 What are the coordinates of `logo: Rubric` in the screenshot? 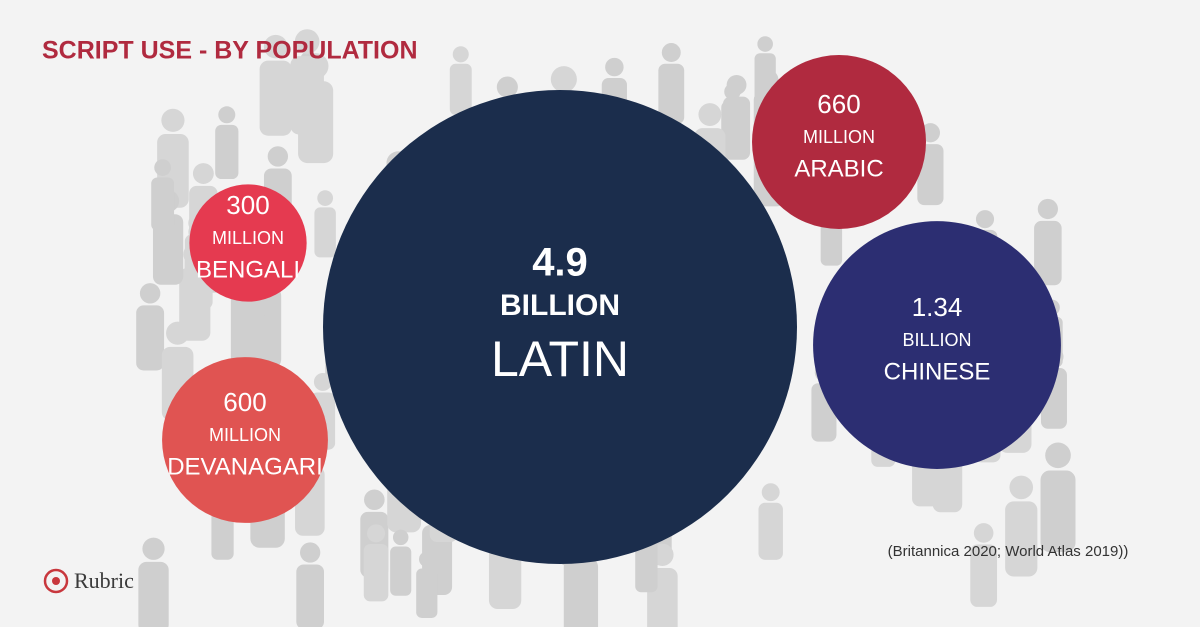 It's located at (88, 581).